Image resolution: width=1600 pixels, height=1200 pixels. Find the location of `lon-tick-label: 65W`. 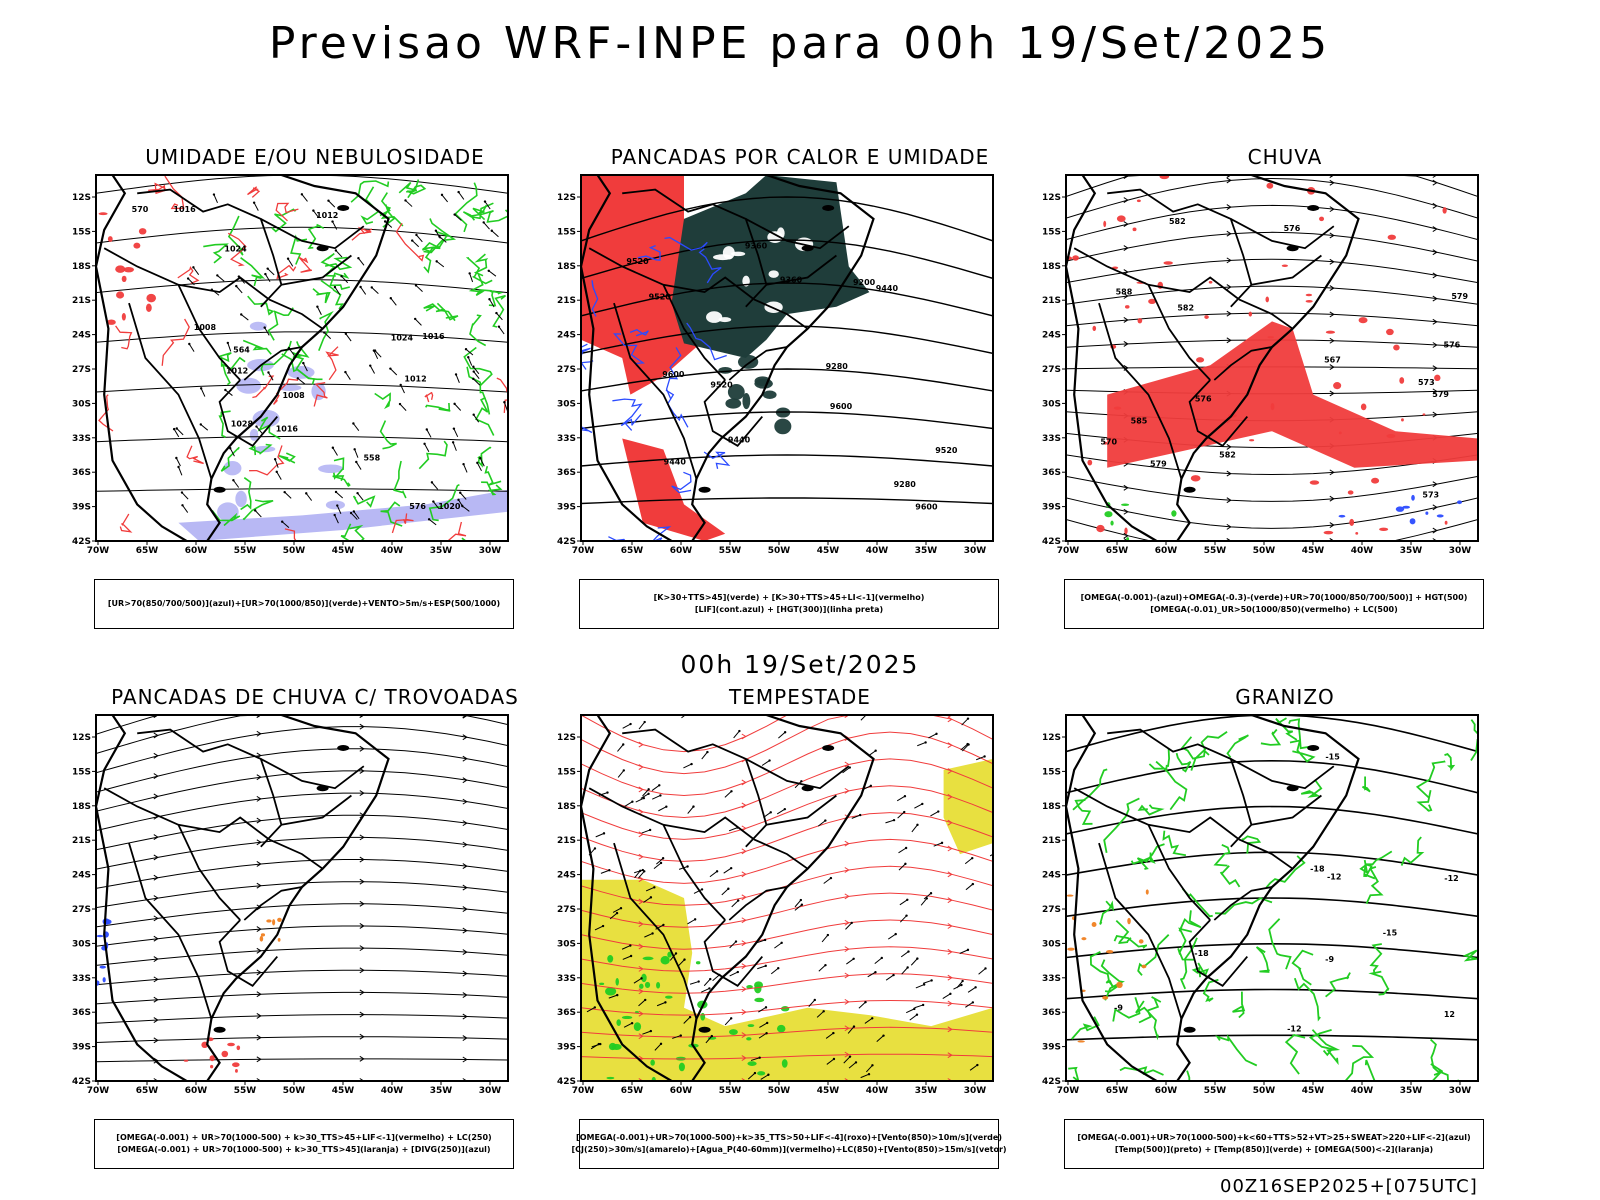

lon-tick-label: 65W is located at coordinates (1117, 1091).